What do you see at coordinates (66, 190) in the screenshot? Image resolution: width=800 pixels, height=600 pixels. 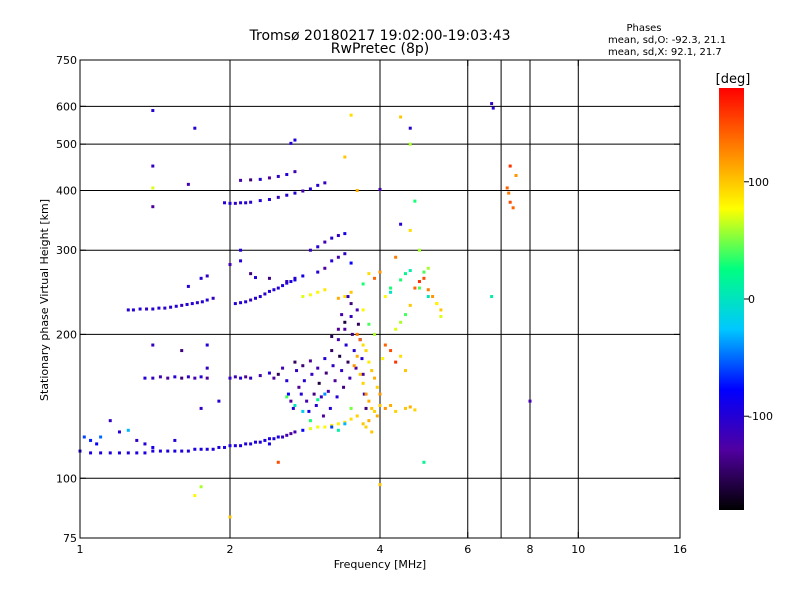 I see `y-tick-label: 400` at bounding box center [66, 190].